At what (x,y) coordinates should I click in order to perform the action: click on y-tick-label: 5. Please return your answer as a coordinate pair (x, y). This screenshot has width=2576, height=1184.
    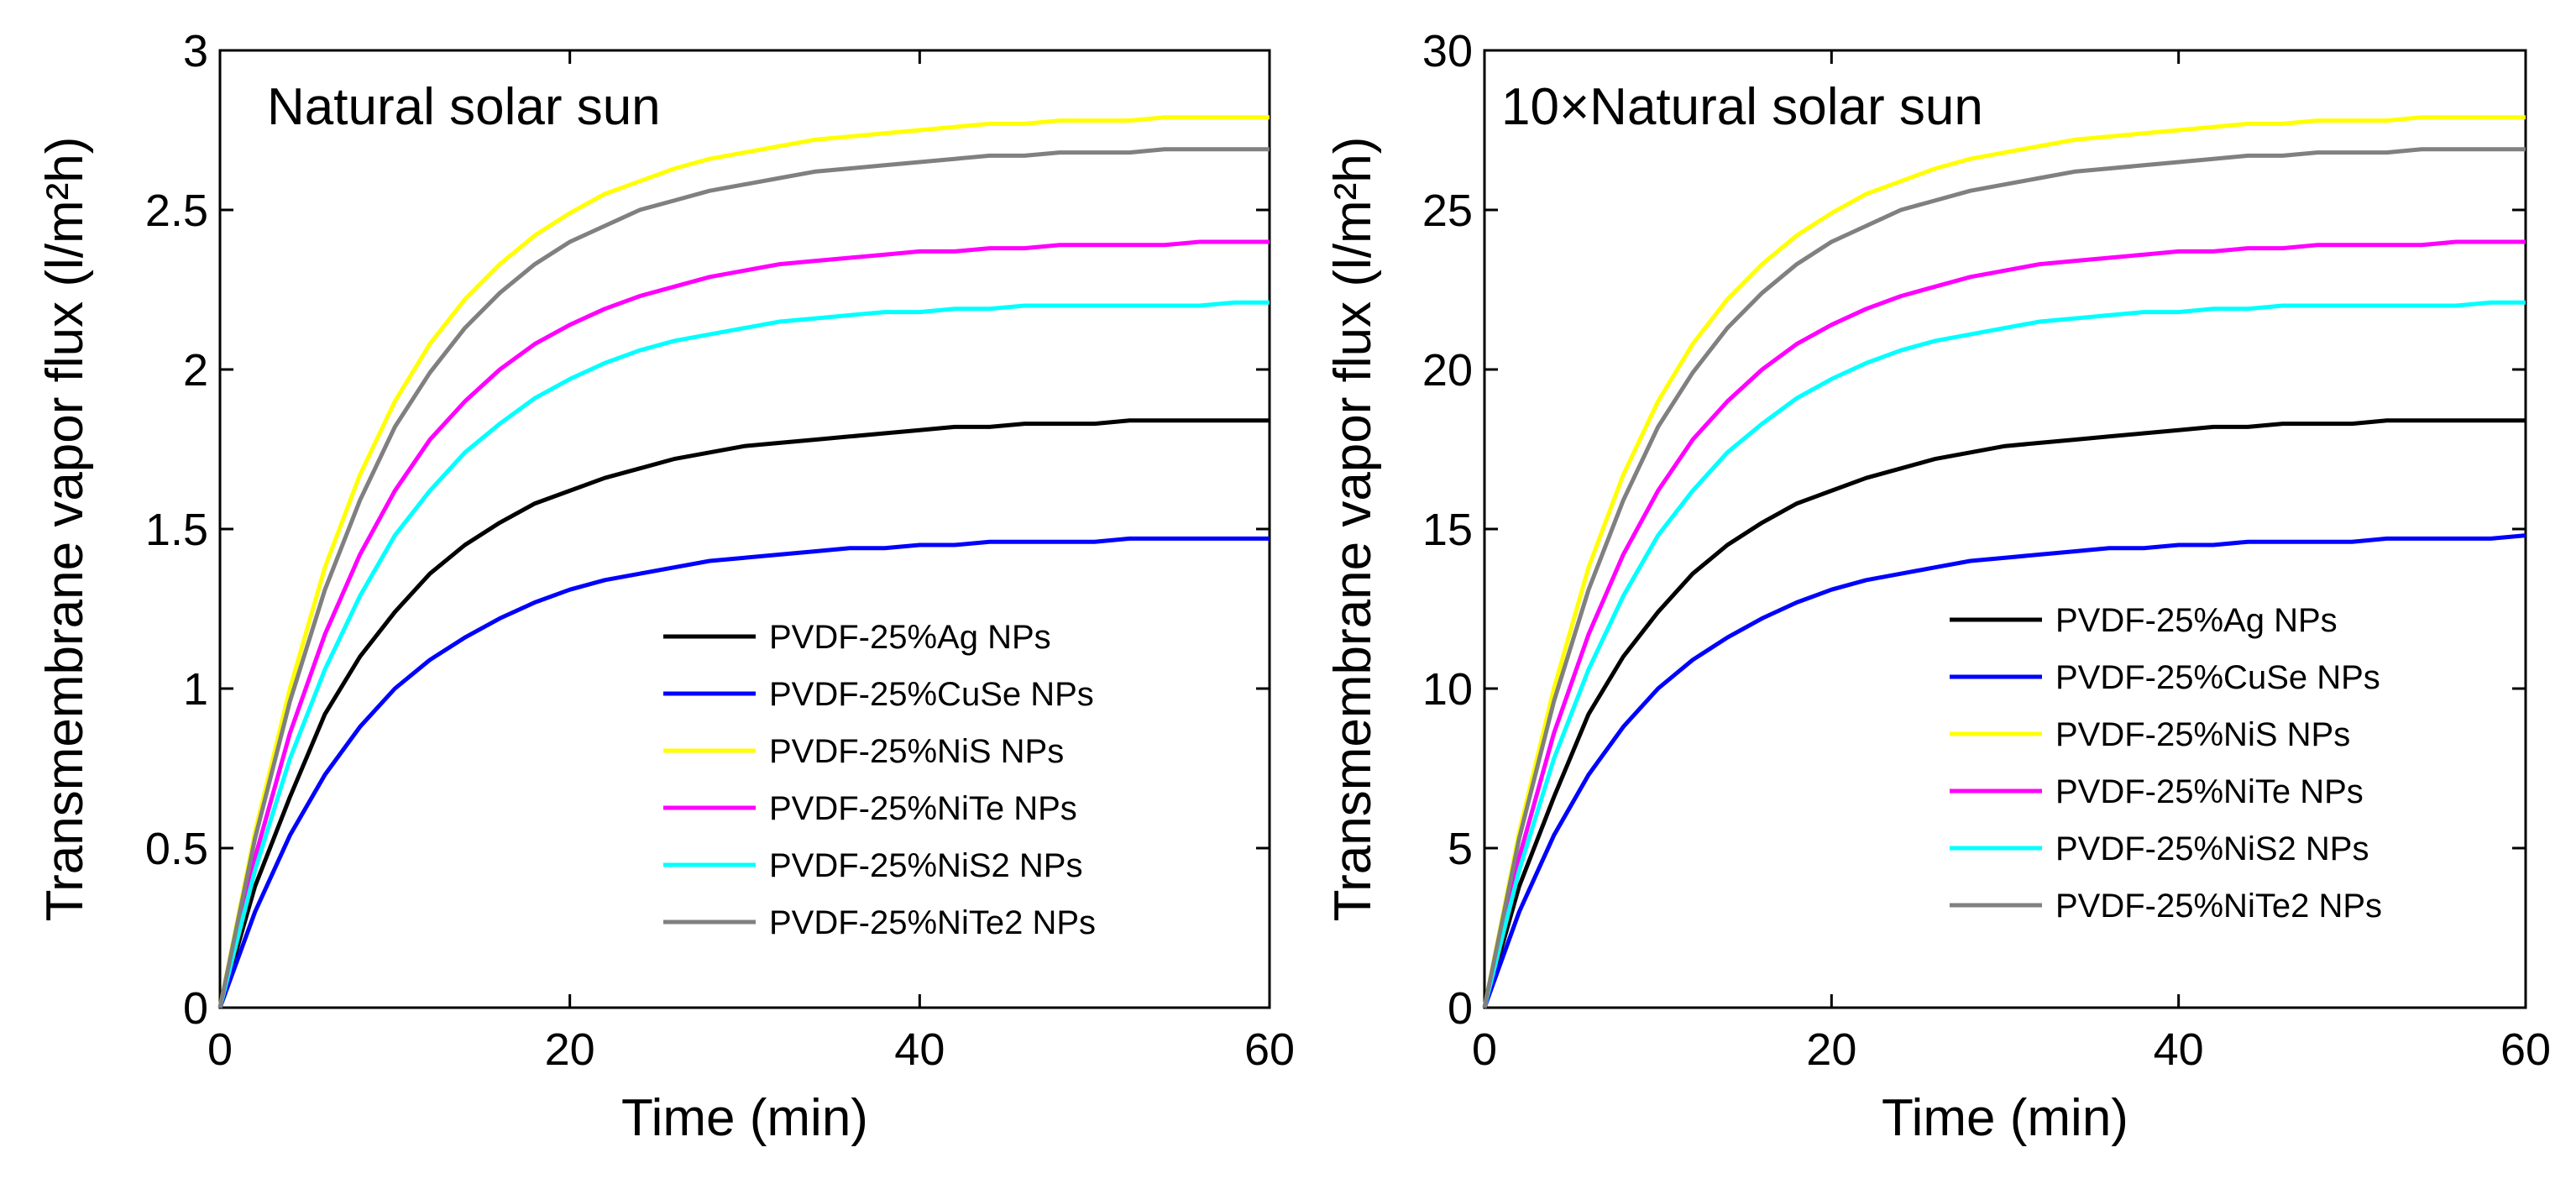
    Looking at the image, I should click on (1461, 849).